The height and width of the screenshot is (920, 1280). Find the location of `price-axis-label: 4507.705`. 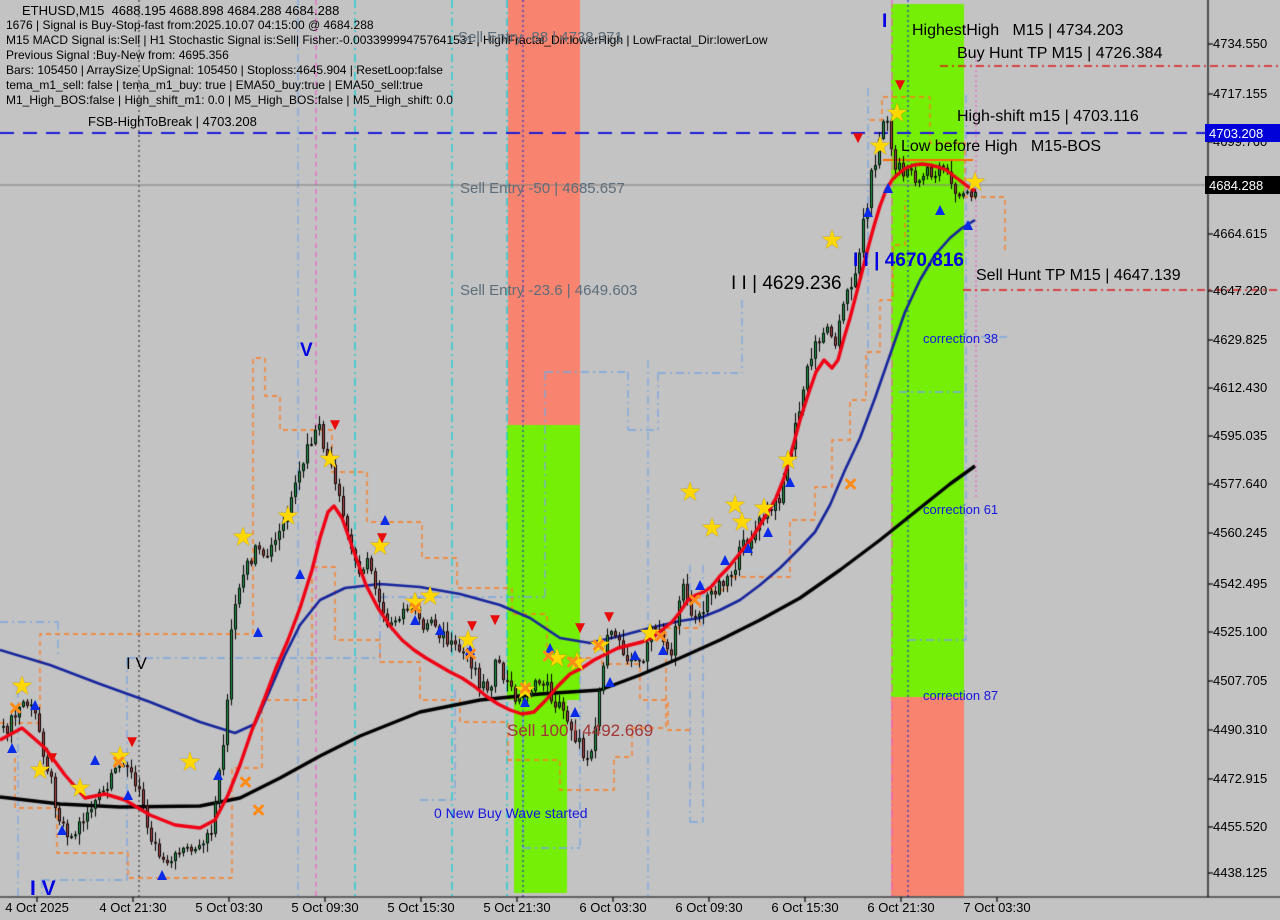

price-axis-label: 4507.705 is located at coordinates (1240, 680).